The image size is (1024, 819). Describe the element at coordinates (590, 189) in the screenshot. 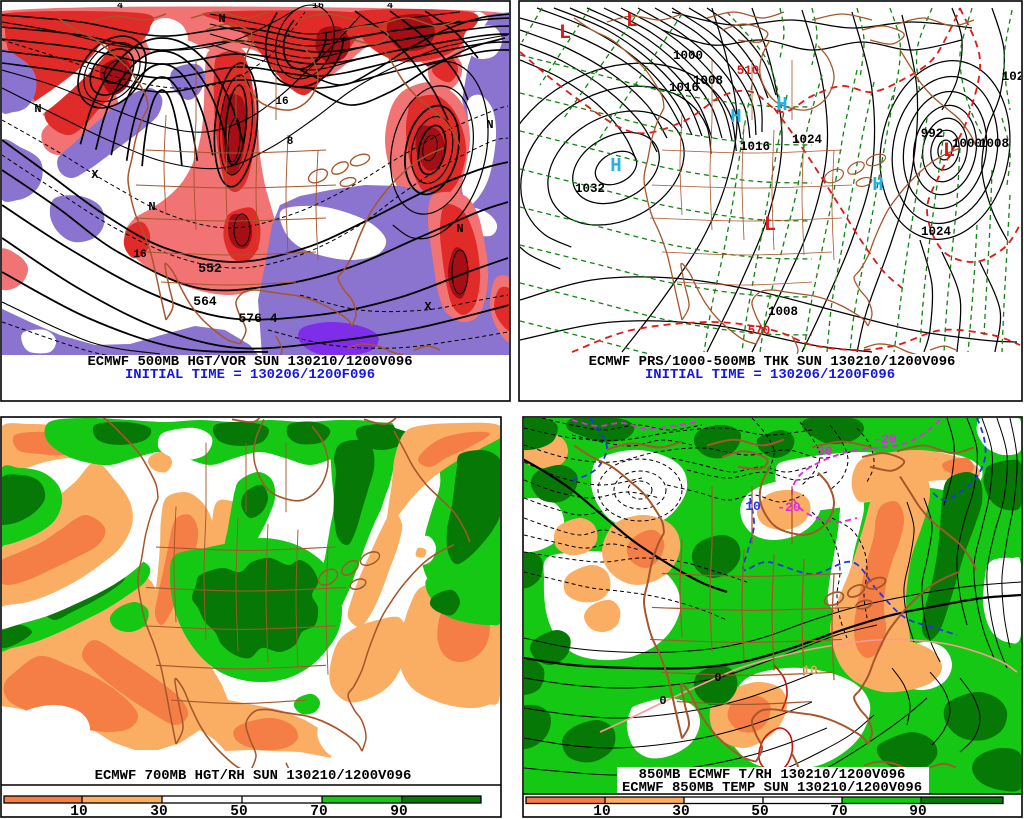

I see `svg-text: 1032` at that location.